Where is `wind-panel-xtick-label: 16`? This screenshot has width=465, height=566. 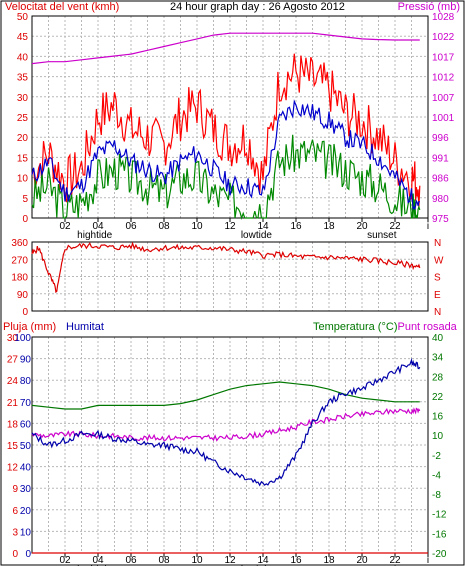
wind-panel-xtick-label: 16 is located at coordinates (296, 226).